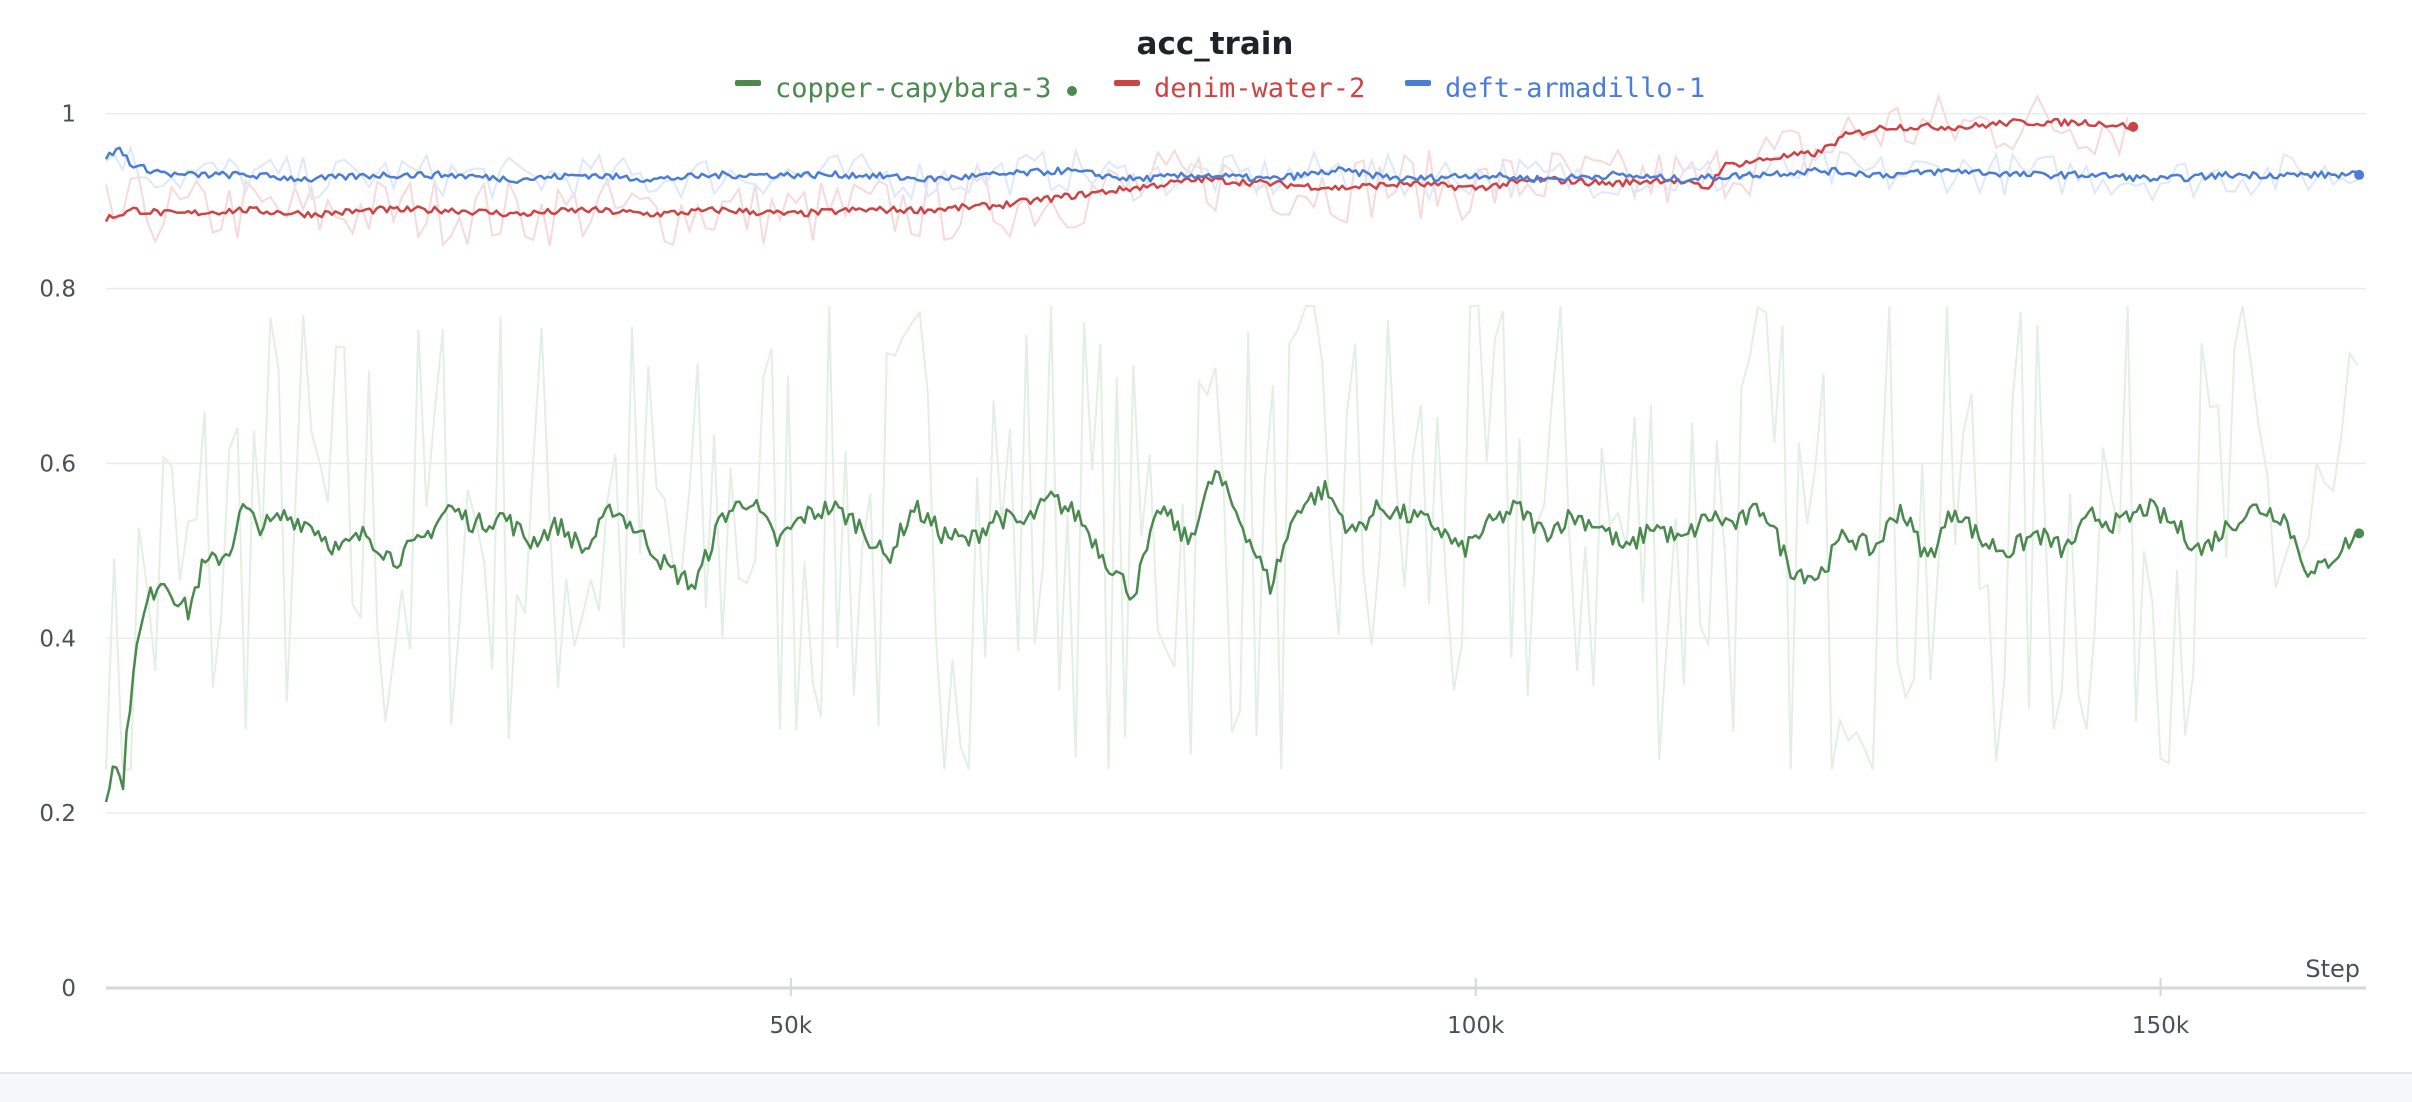 This screenshot has width=2412, height=1102. Describe the element at coordinates (1259, 88) in the screenshot. I see `legend-label: denim-water-2` at that location.